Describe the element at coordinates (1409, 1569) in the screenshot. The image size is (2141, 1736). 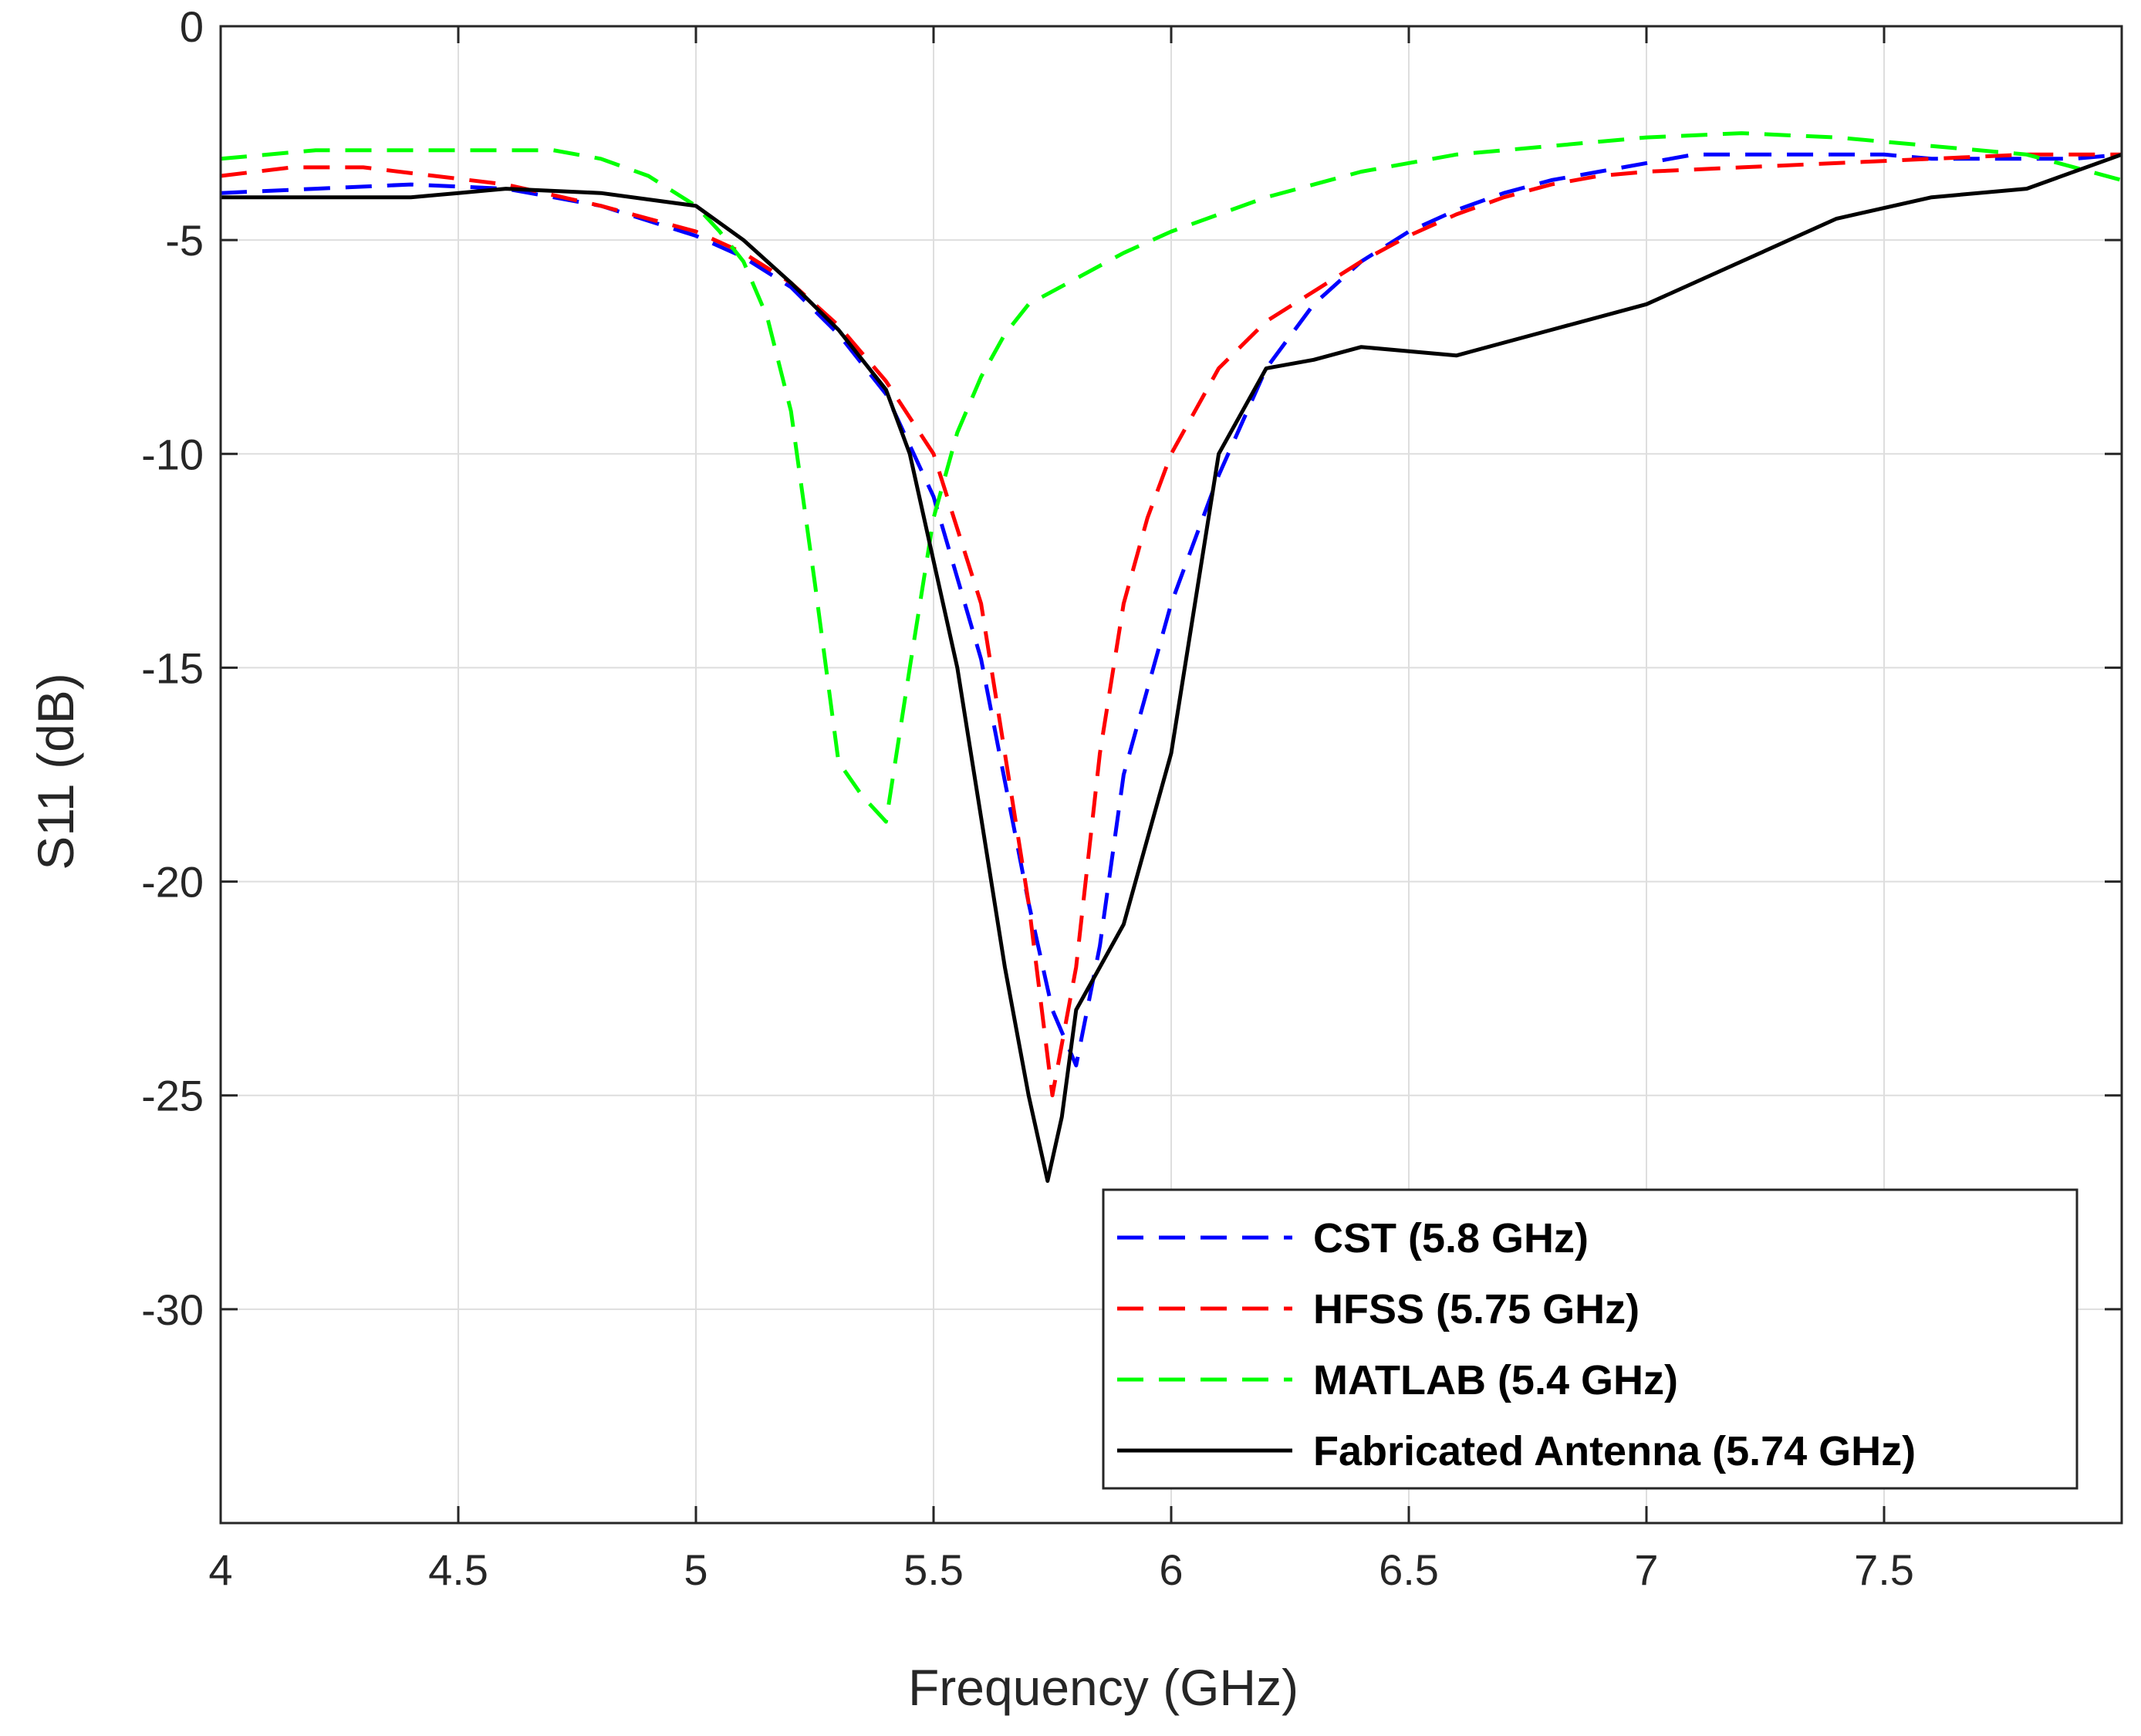
I see `x-tick-label: 6.5` at that location.